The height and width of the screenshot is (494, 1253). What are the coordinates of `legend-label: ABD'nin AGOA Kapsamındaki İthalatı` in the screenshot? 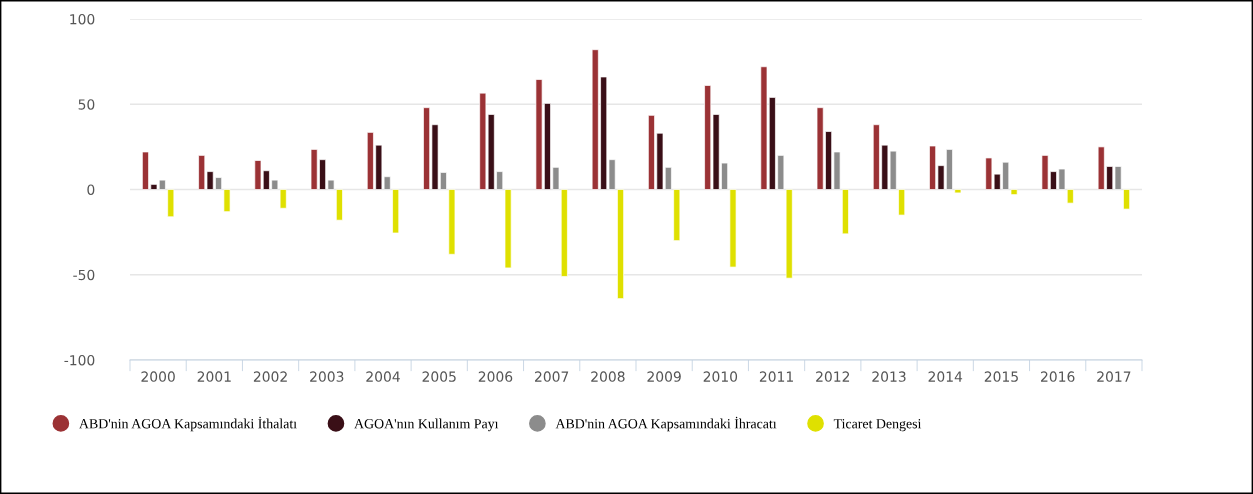 It's located at (188, 424).